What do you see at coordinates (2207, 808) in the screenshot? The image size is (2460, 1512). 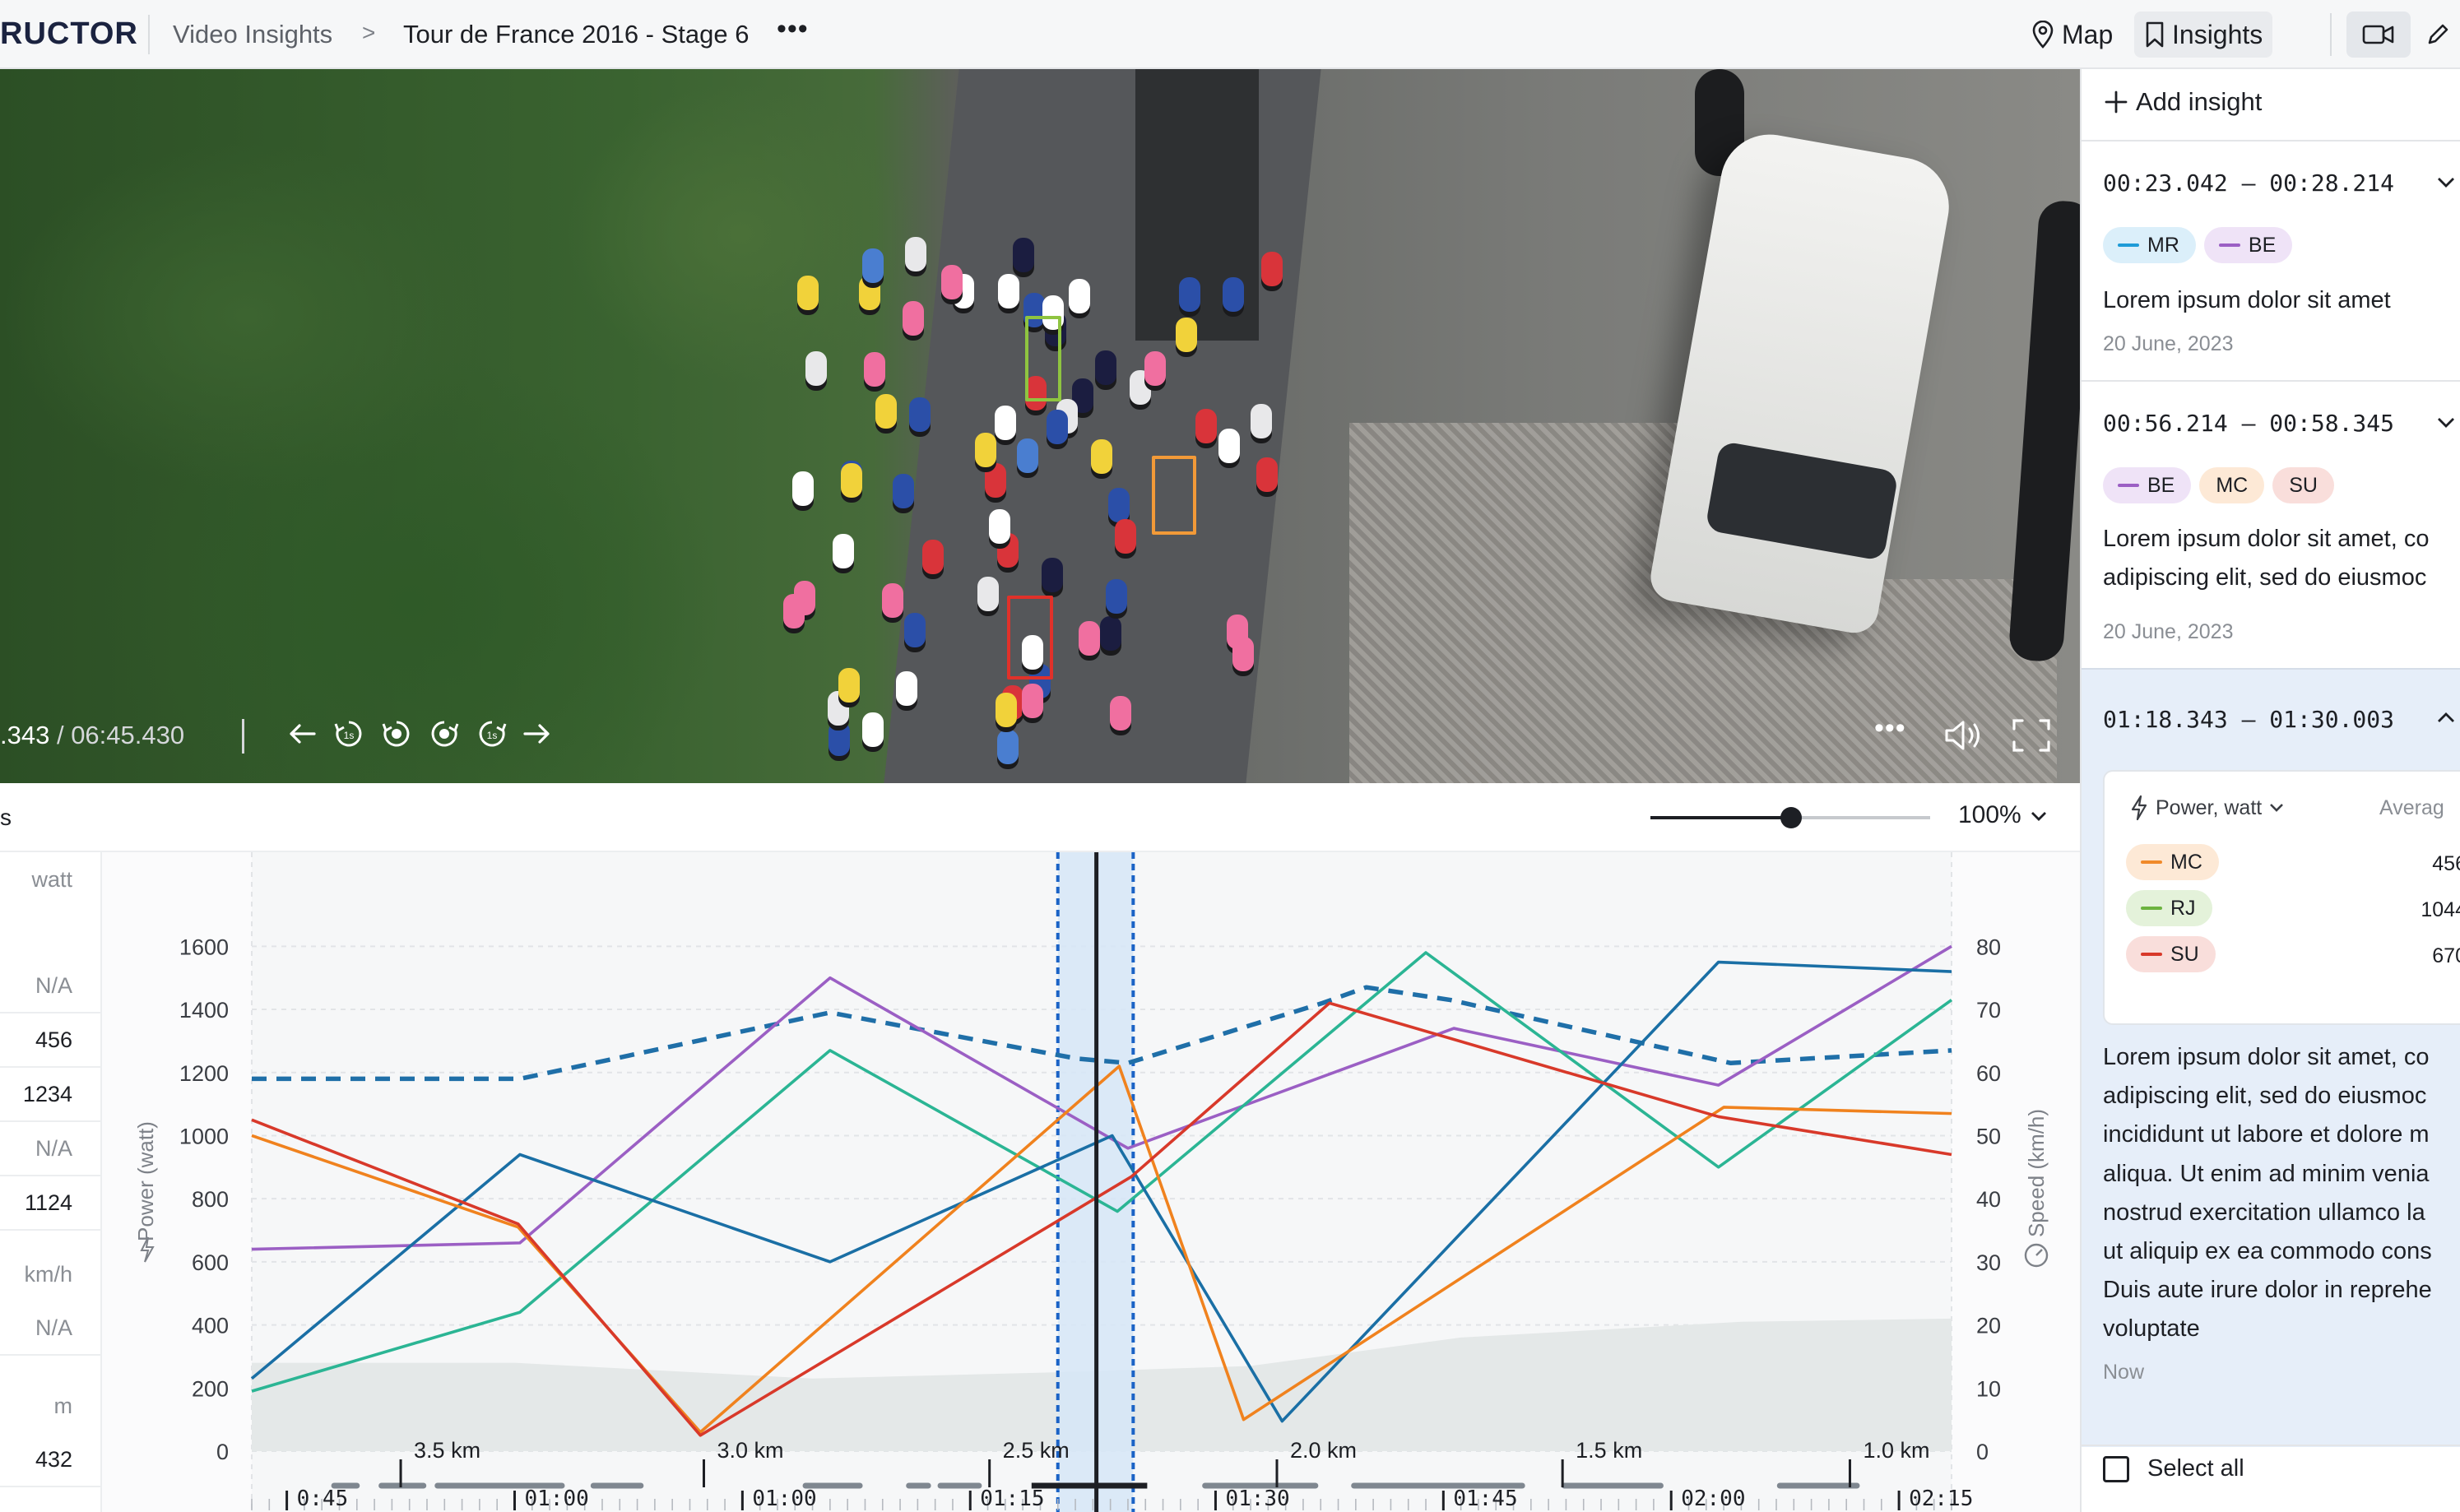 I see `metric-select: Power, watt` at bounding box center [2207, 808].